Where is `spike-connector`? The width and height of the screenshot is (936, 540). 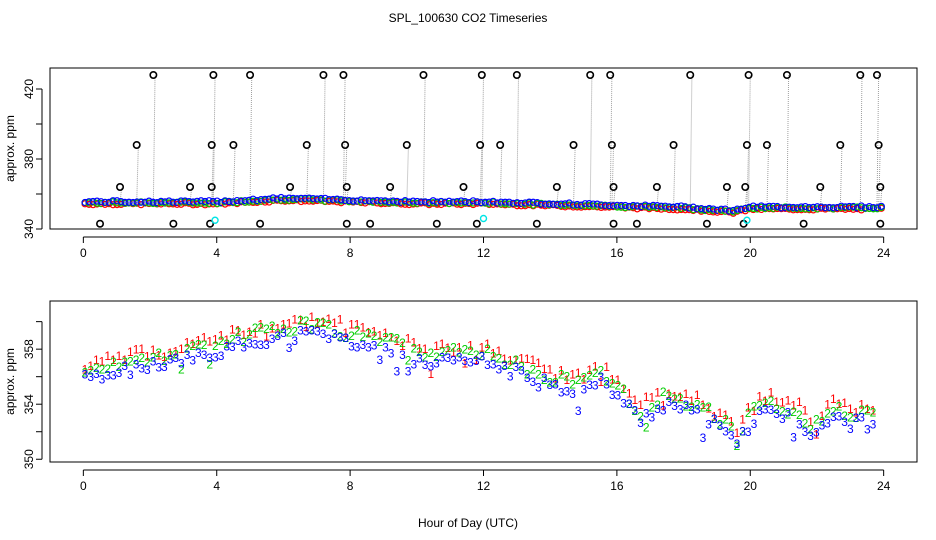
spike-connector is located at coordinates (861, 141).